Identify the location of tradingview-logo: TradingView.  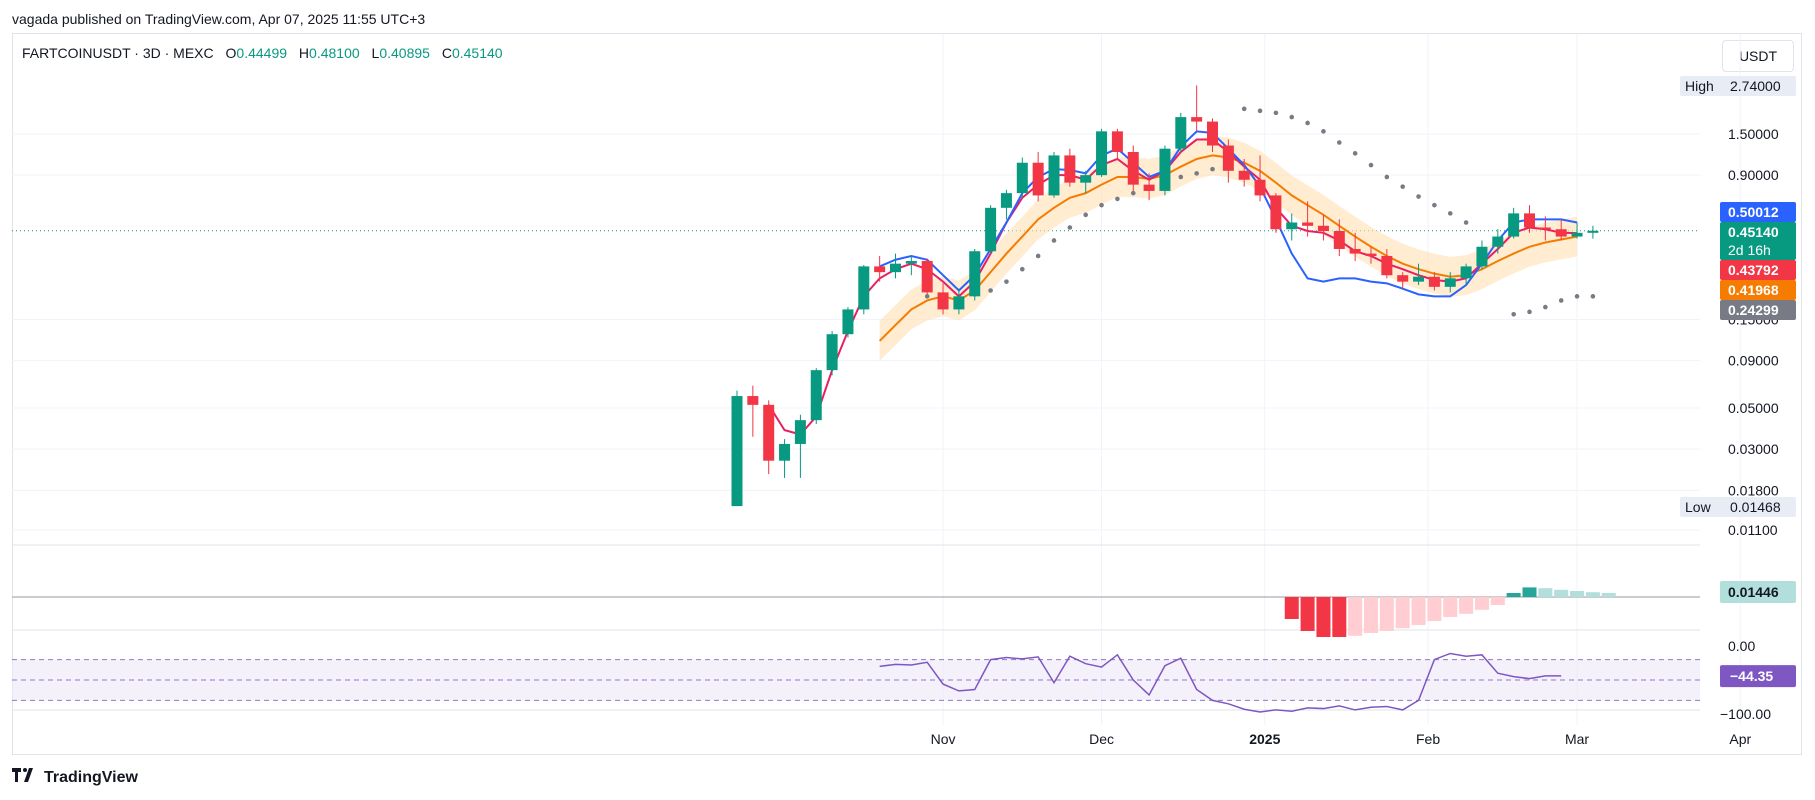
(75, 777).